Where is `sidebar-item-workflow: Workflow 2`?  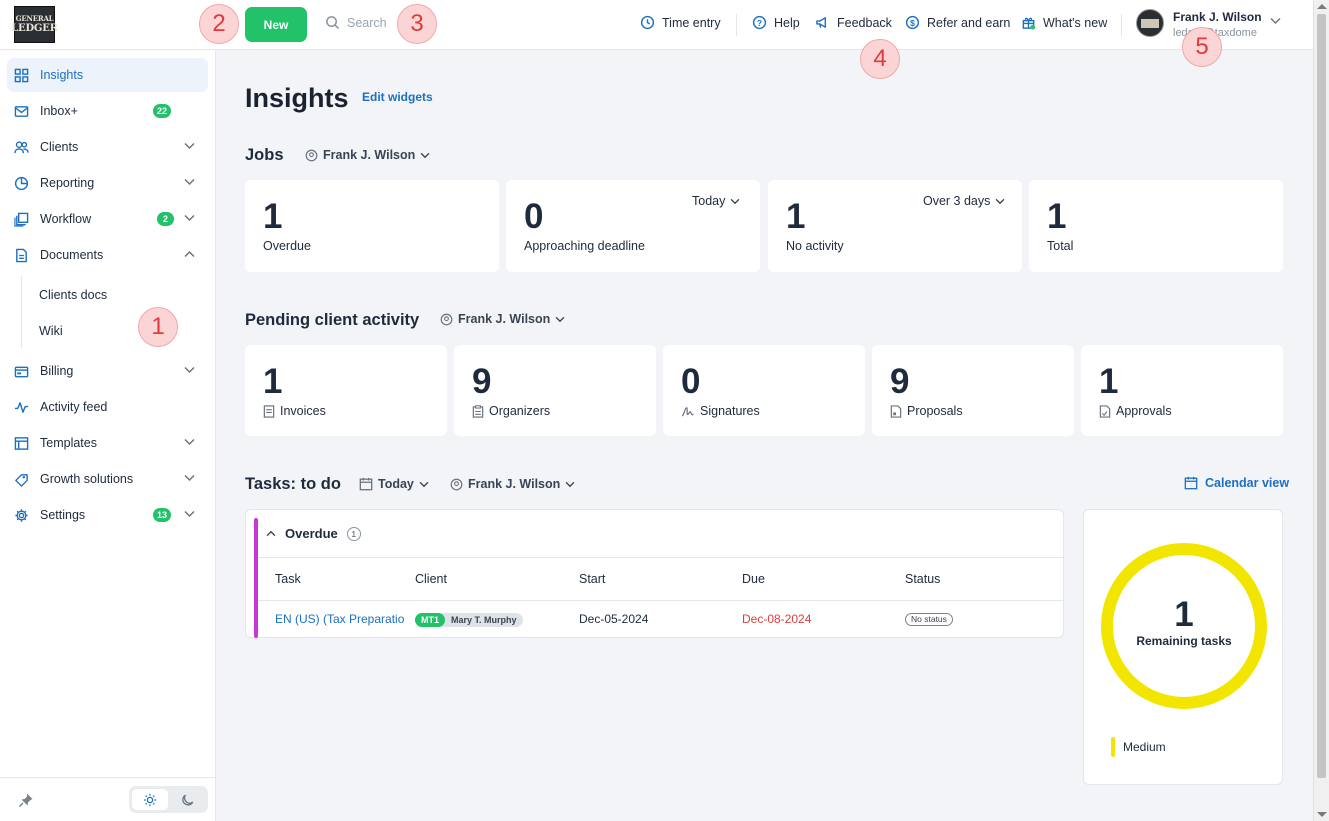
sidebar-item-workflow: Workflow 2 is located at coordinates (107, 219).